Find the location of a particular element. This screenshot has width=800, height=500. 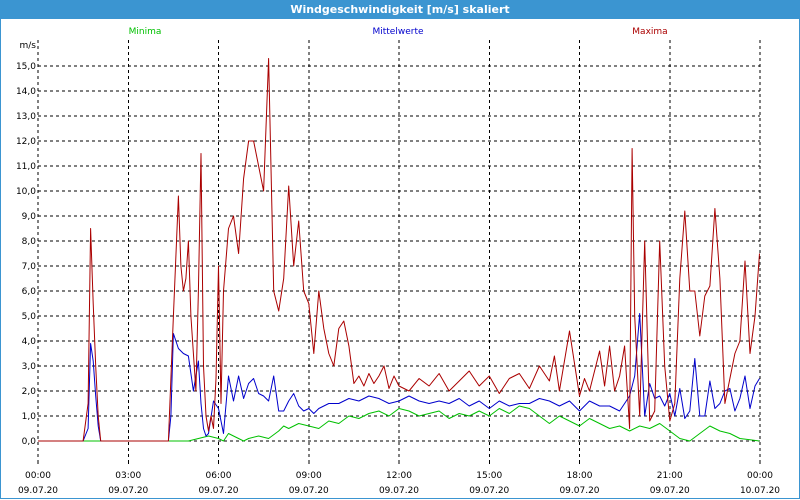

y-tick-label: 5,0 is located at coordinates (29, 317).